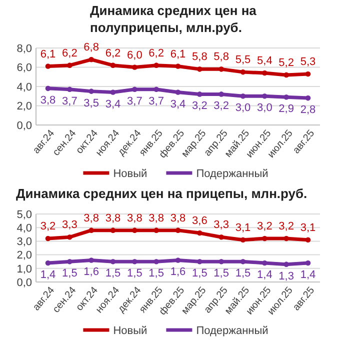 This screenshot has height=340, width=340. Describe the element at coordinates (134, 55) in the screenshot. I see `data-label: 6,0` at that location.